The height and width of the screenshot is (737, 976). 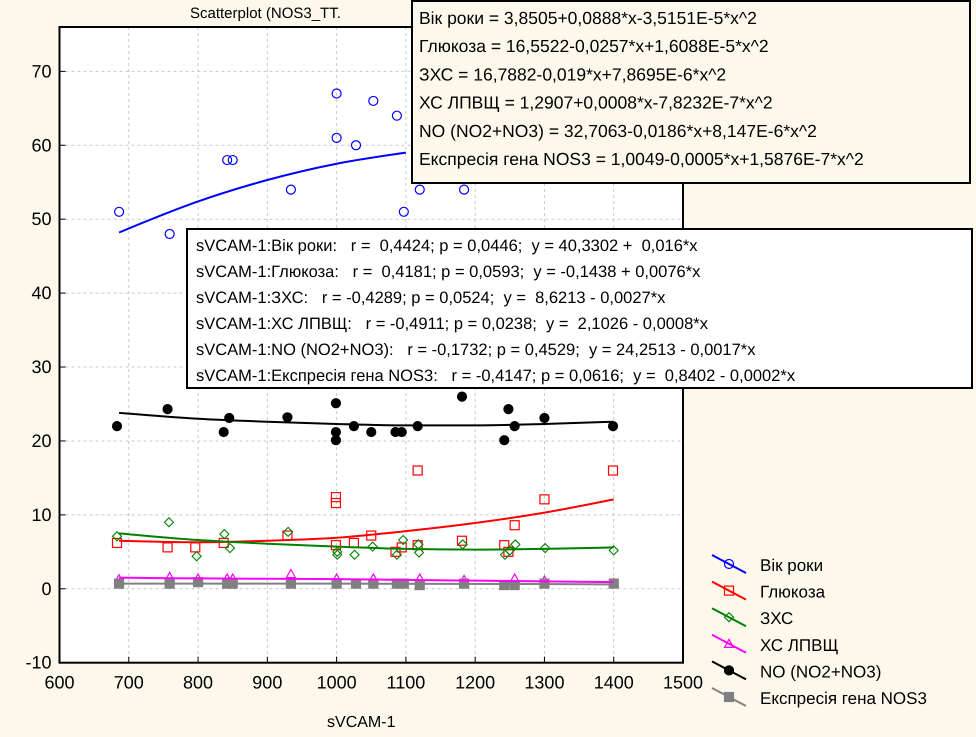 What do you see at coordinates (41, 145) in the screenshot?
I see `y-tick-label: 60` at bounding box center [41, 145].